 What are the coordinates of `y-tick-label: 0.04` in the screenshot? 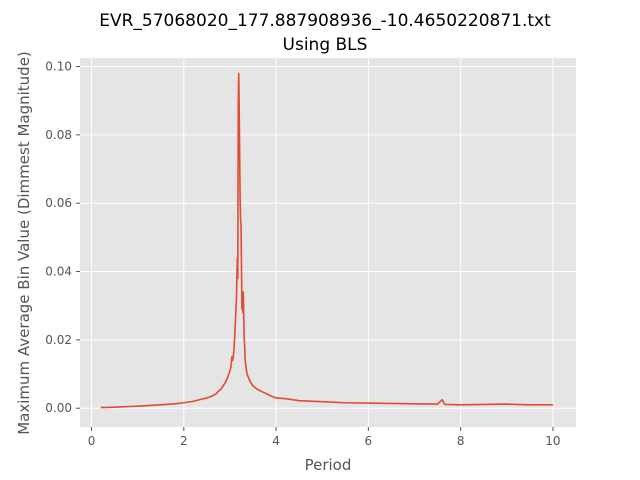 It's located at (58, 272).